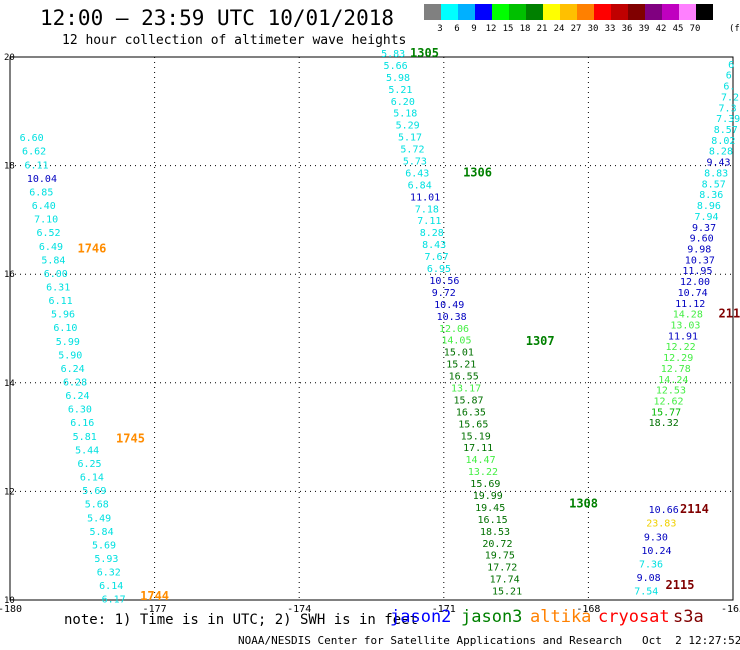  Describe the element at coordinates (34, 152) in the screenshot. I see `data-point-label: 6.62` at that location.